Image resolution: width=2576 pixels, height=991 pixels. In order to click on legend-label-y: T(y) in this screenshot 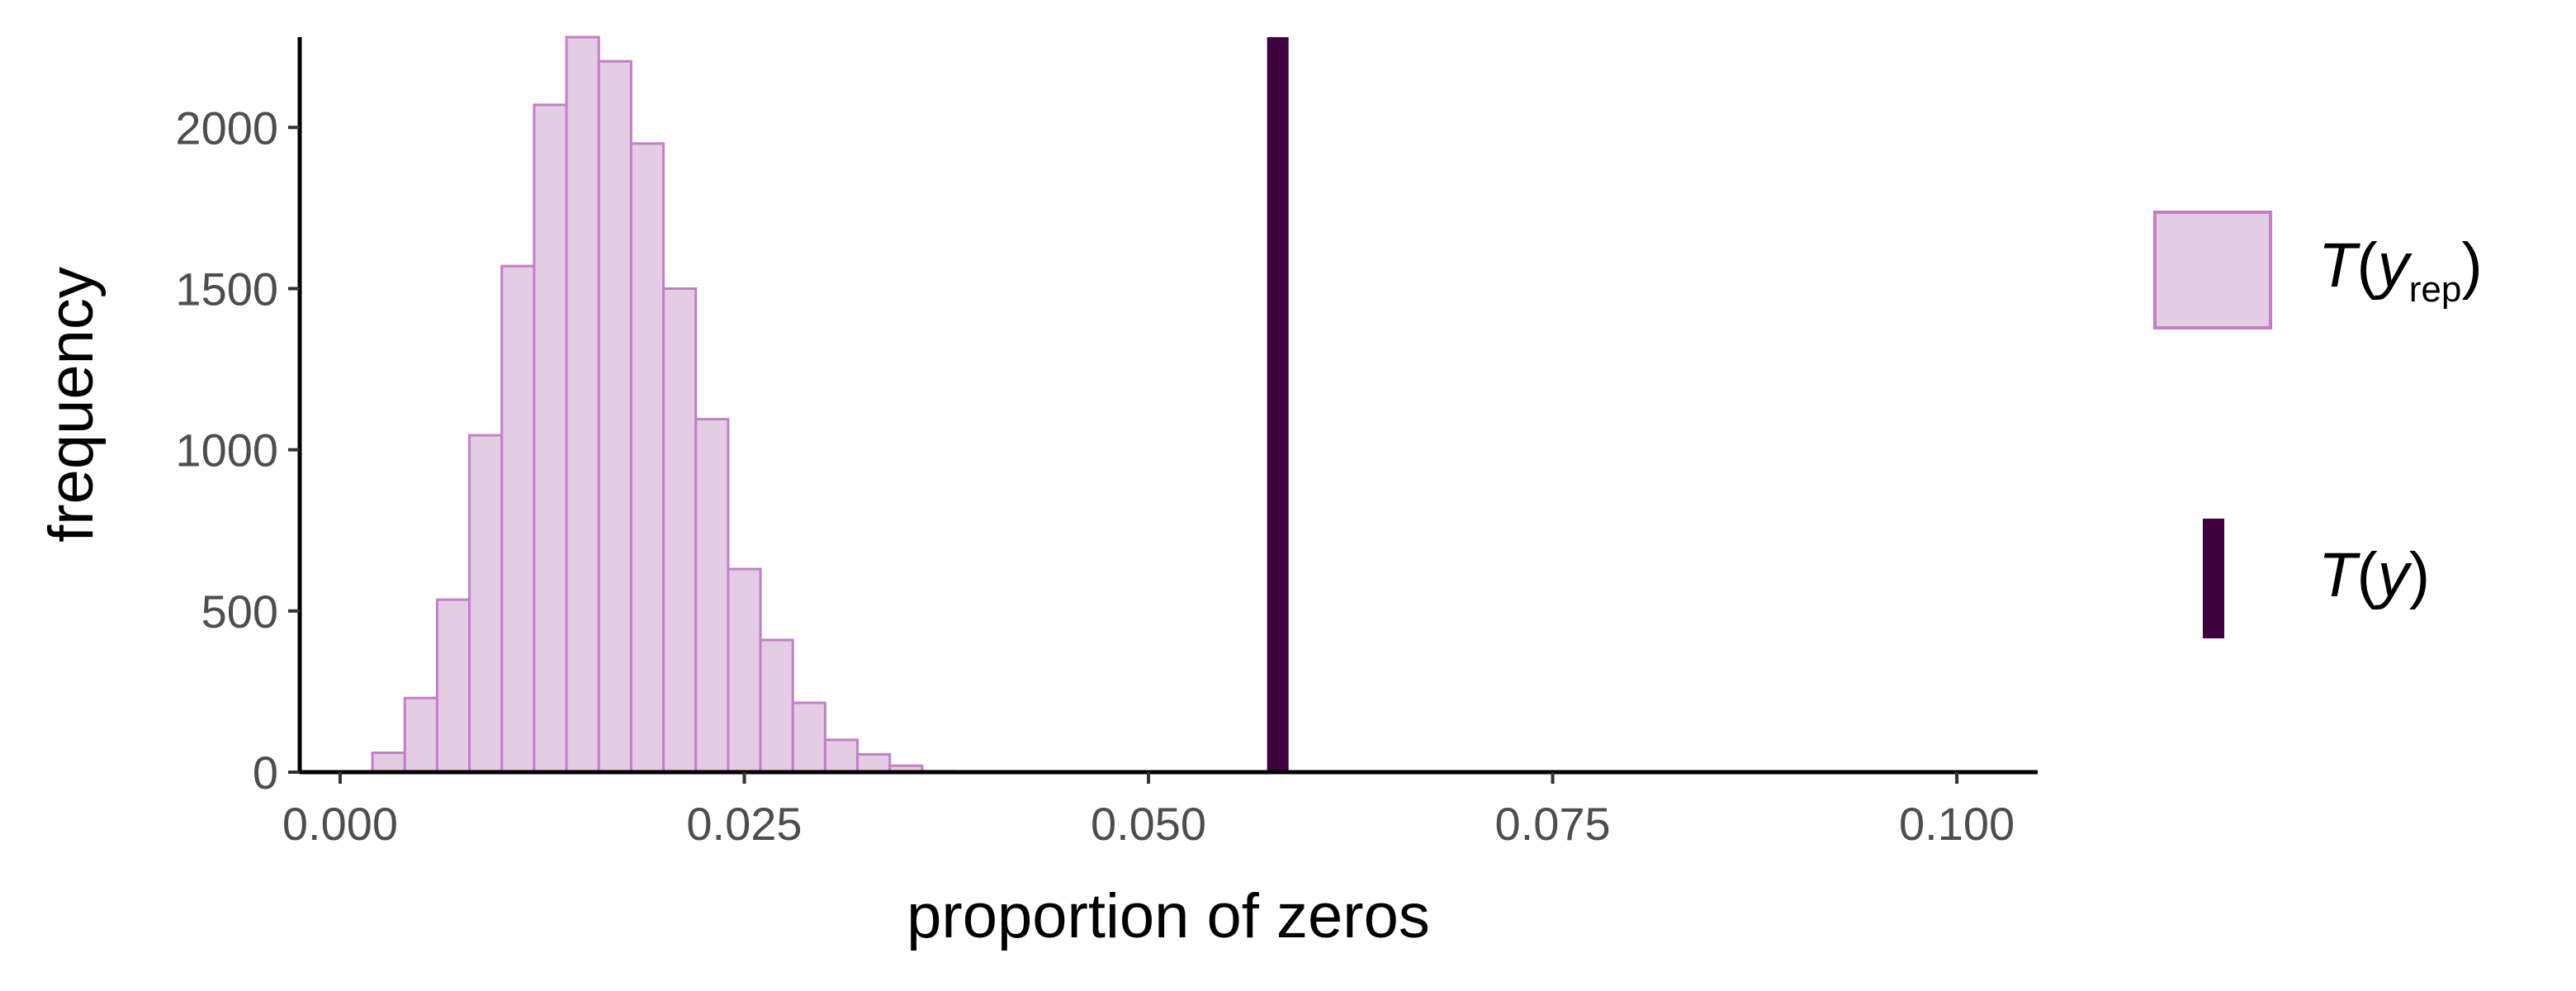, I will do `click(2374, 575)`.